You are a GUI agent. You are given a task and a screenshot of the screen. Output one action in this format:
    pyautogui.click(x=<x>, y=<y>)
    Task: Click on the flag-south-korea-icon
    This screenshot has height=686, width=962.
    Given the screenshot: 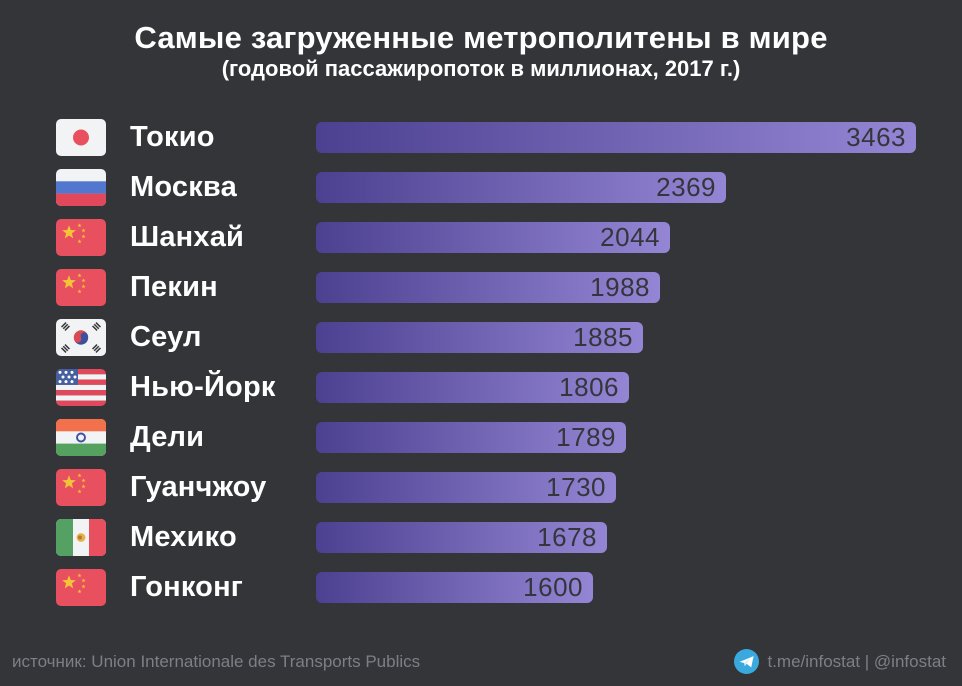 What is the action you would take?
    pyautogui.click(x=81, y=337)
    